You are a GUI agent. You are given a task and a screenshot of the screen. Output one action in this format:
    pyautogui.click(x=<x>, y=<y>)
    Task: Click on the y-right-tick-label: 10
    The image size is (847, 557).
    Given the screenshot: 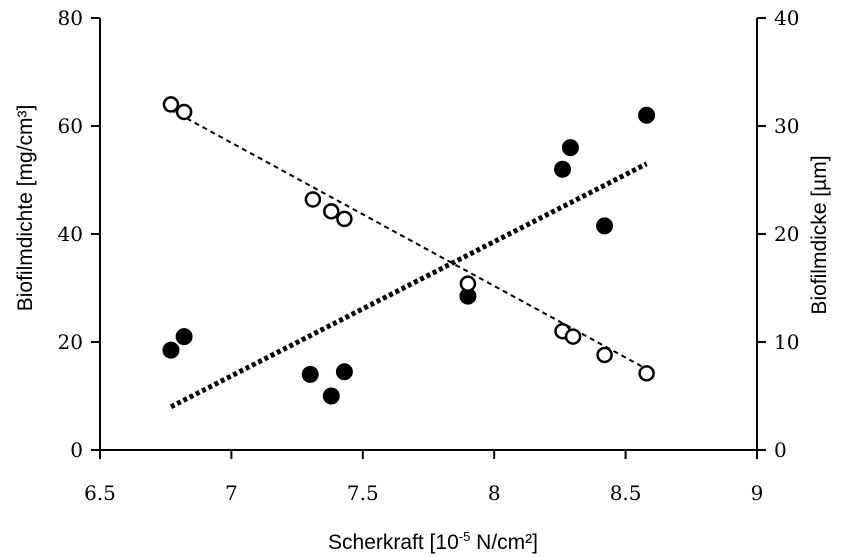 What is the action you would take?
    pyautogui.click(x=786, y=342)
    